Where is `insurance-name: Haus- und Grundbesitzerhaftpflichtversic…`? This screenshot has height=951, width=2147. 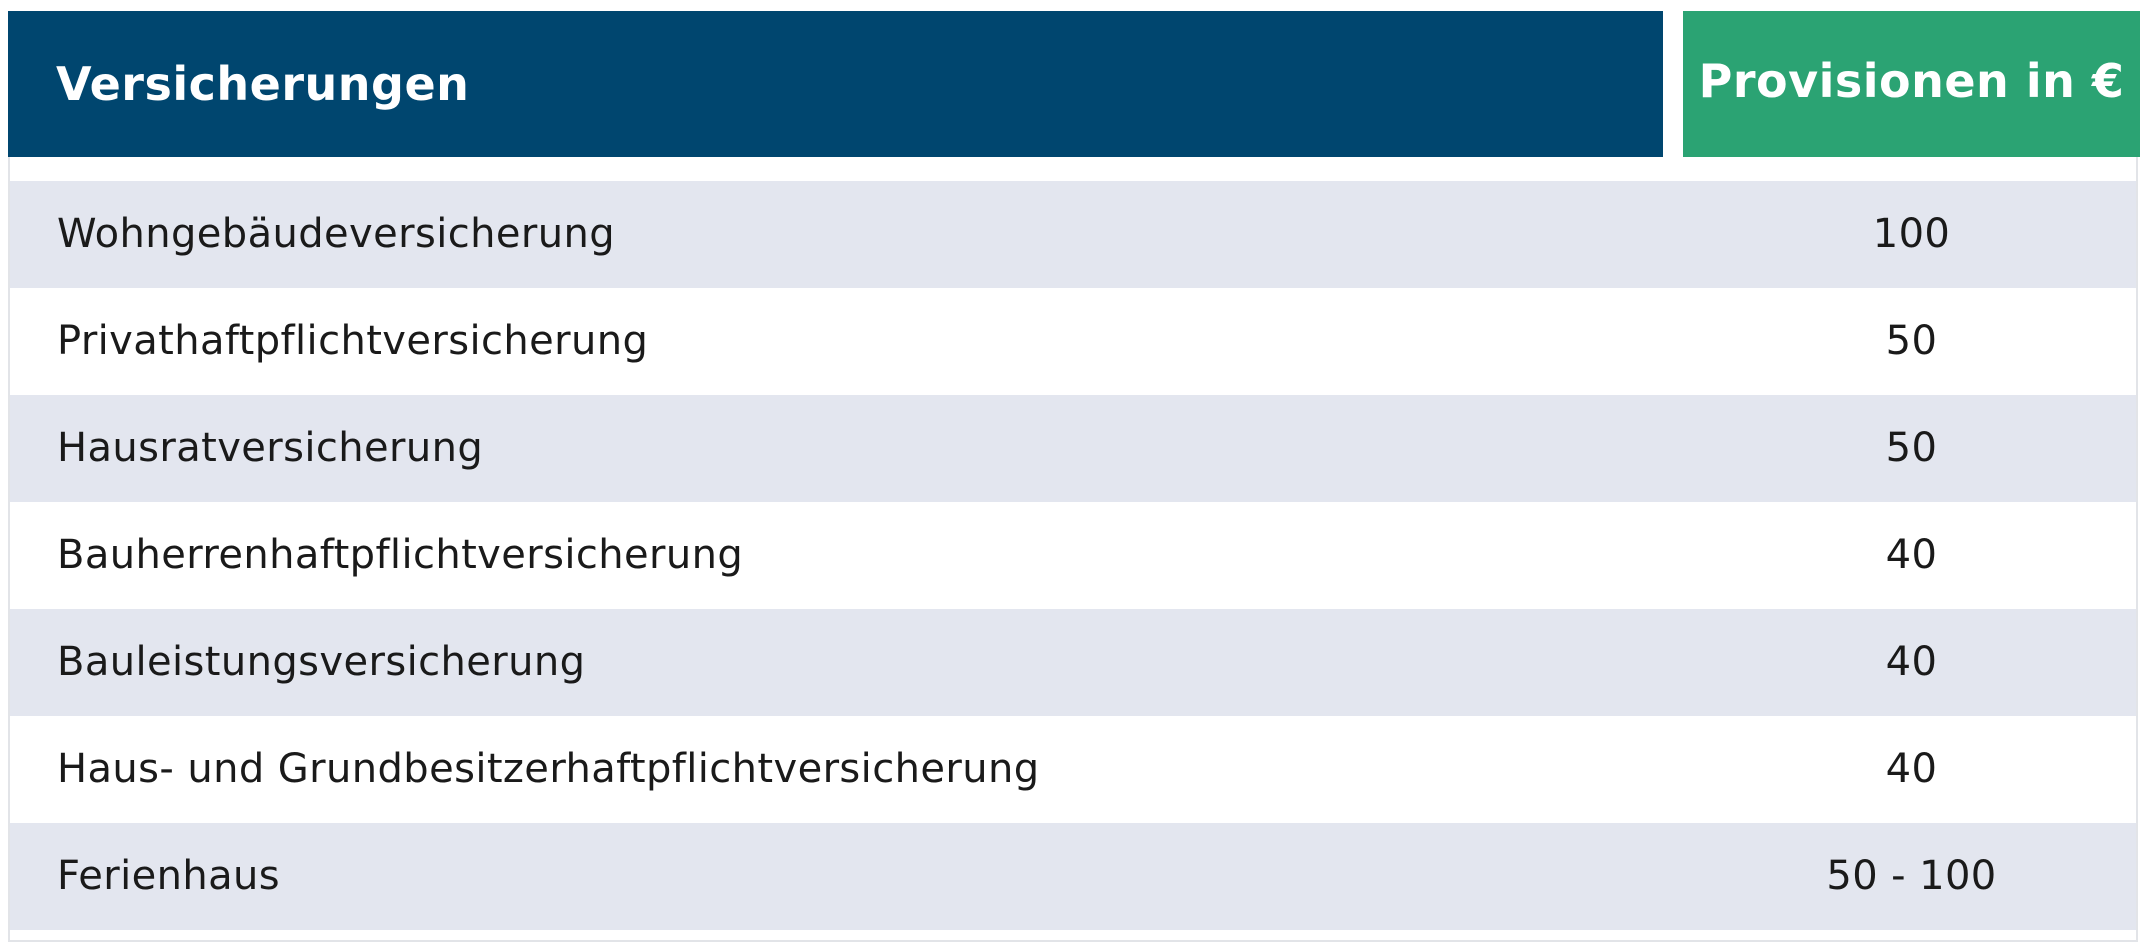 insurance-name: Haus- und Grundbesitzerhaftpflichtversic… is located at coordinates (548, 769).